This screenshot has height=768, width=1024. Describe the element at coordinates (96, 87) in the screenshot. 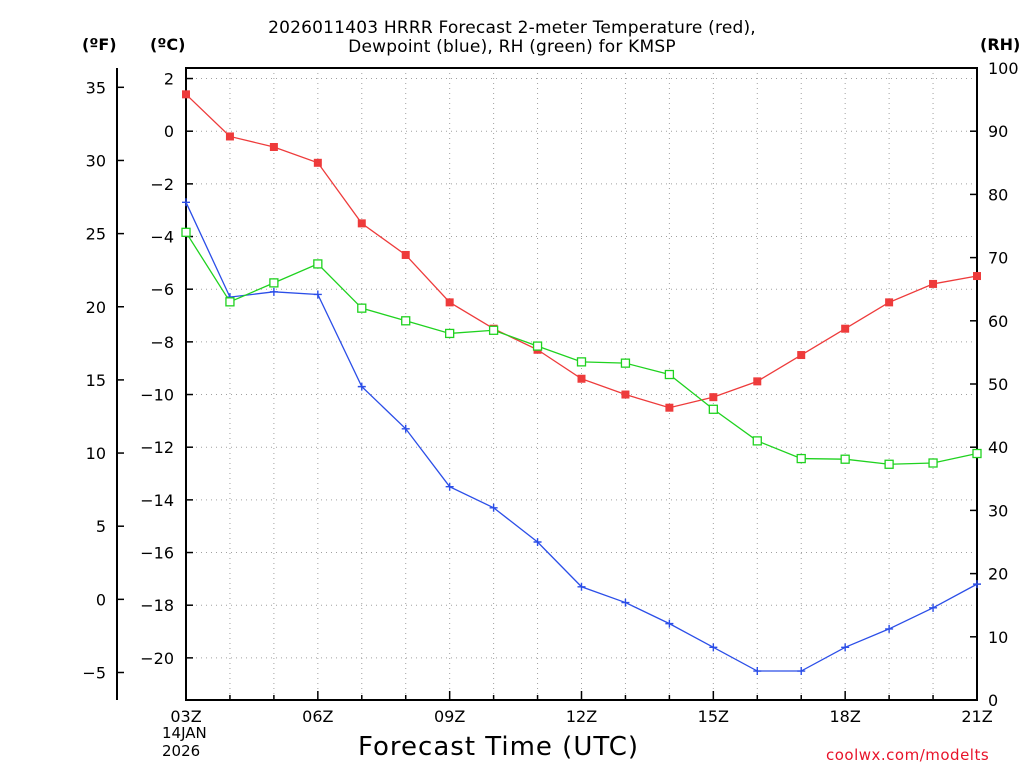

I see `fahrenheit-tick-label: 35` at that location.